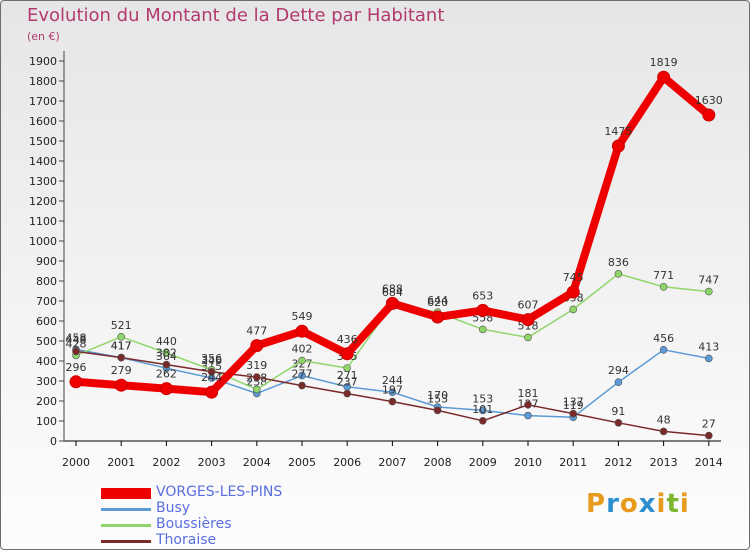  I want to click on data-label: 771, so click(663, 275).